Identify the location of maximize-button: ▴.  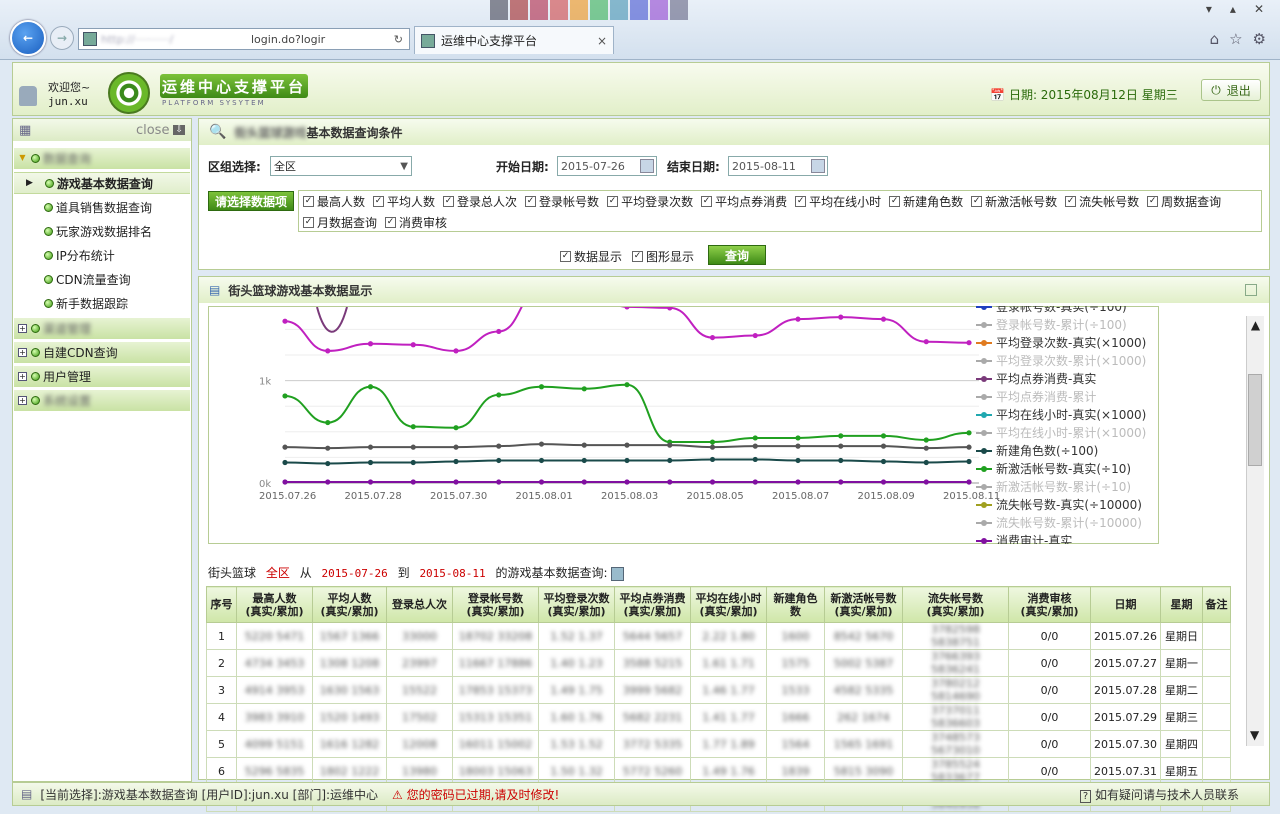
(1232, 9).